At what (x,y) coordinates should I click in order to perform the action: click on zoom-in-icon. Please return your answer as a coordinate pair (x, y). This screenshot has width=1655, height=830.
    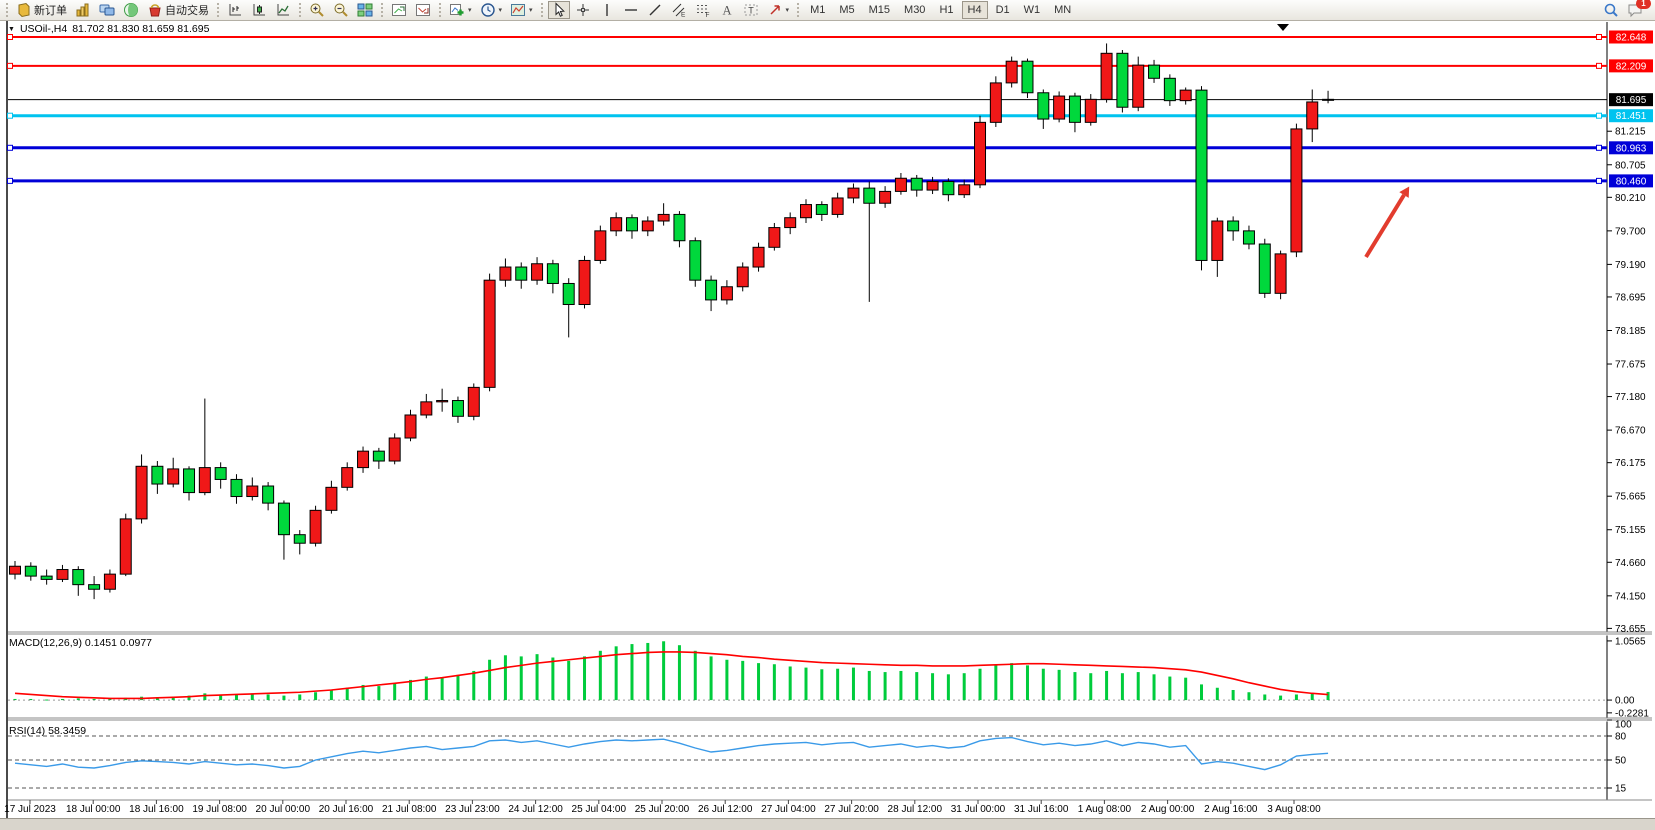
    Looking at the image, I should click on (317, 10).